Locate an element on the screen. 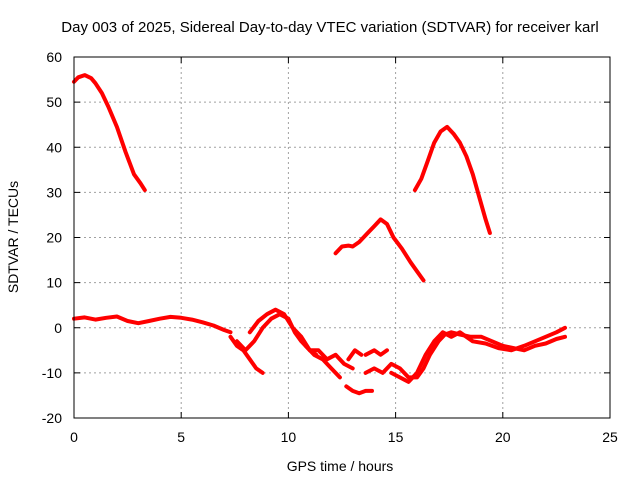 The width and height of the screenshot is (640, 480). x-tick-label: 15 is located at coordinates (396, 437).